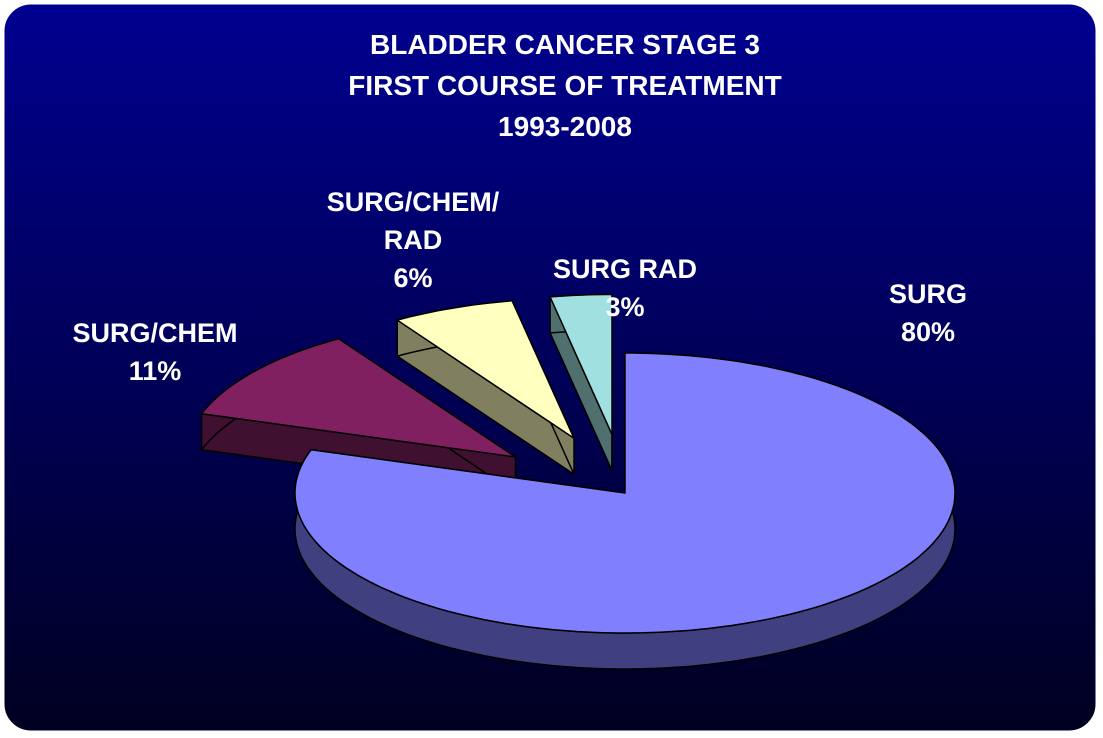 The image size is (1103, 738). What do you see at coordinates (928, 313) in the screenshot?
I see `data-label: SURG 80%` at bounding box center [928, 313].